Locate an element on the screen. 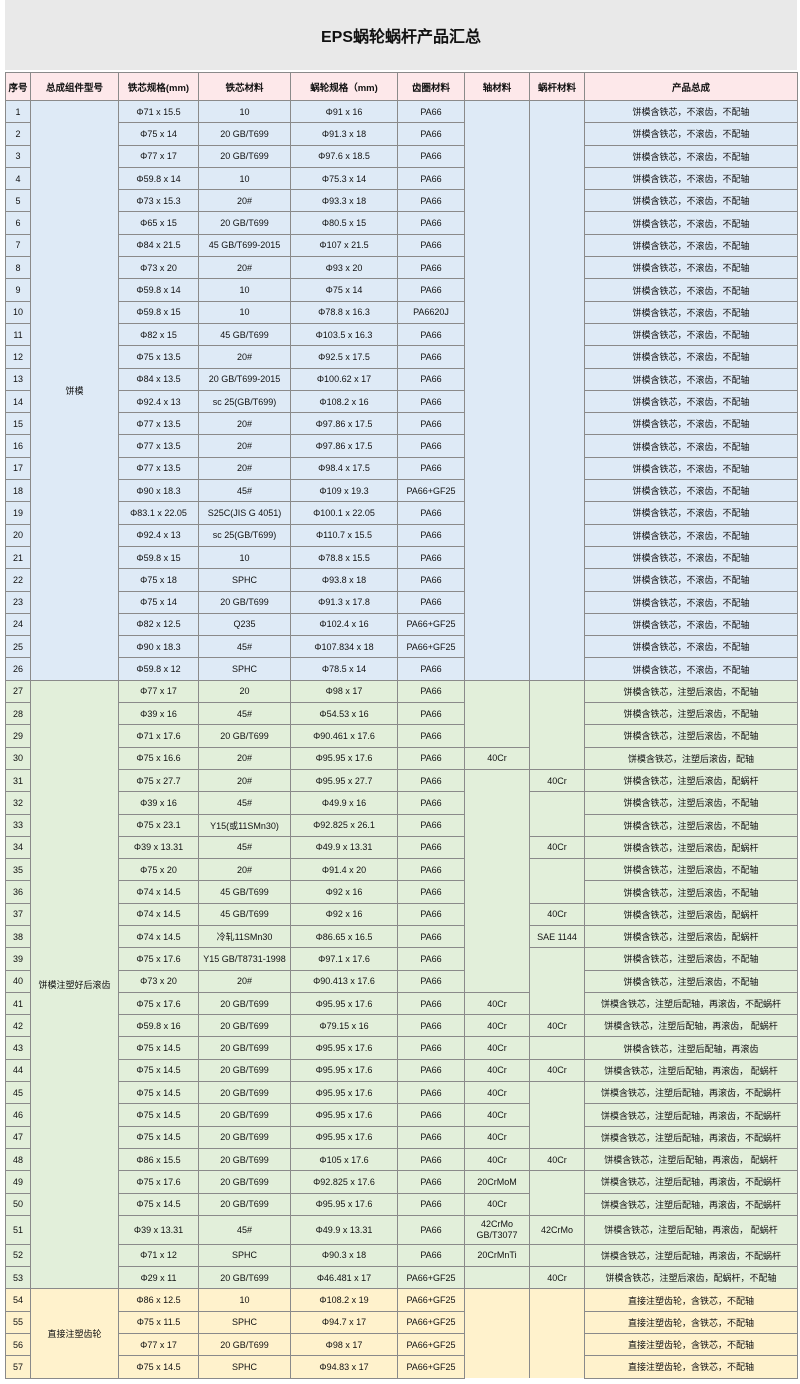 Image resolution: width=800 pixels, height=1384 pixels. cell-core-spec: Φ59.8 x 14 is located at coordinates (158, 178).